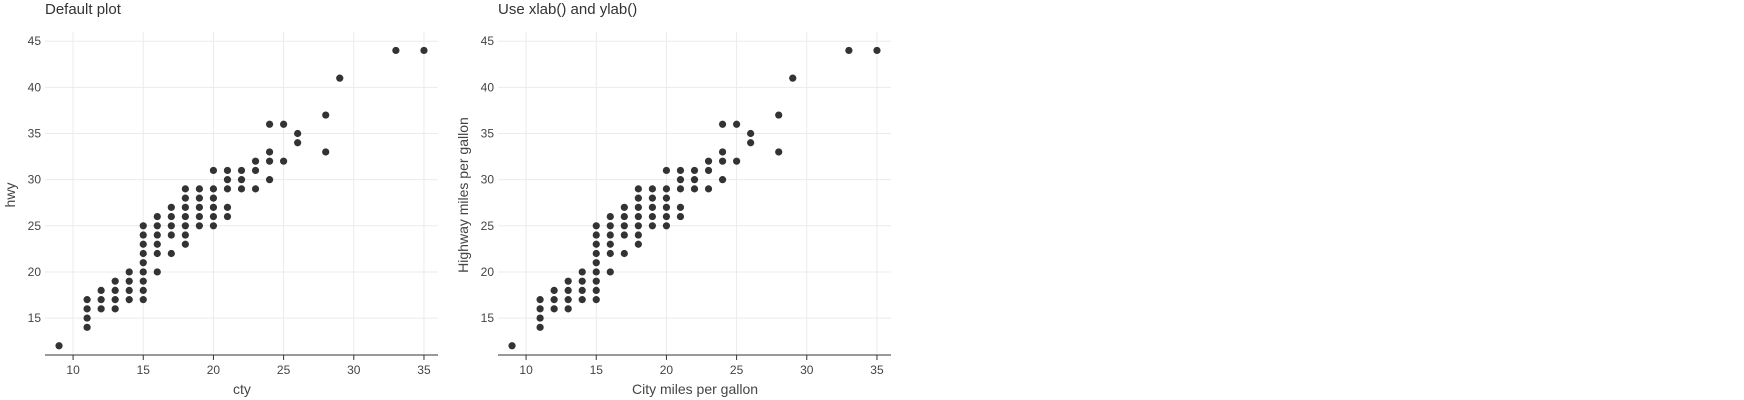 The height and width of the screenshot is (400, 1744). What do you see at coordinates (214, 370) in the screenshot?
I see `x-tick-label: 20` at bounding box center [214, 370].